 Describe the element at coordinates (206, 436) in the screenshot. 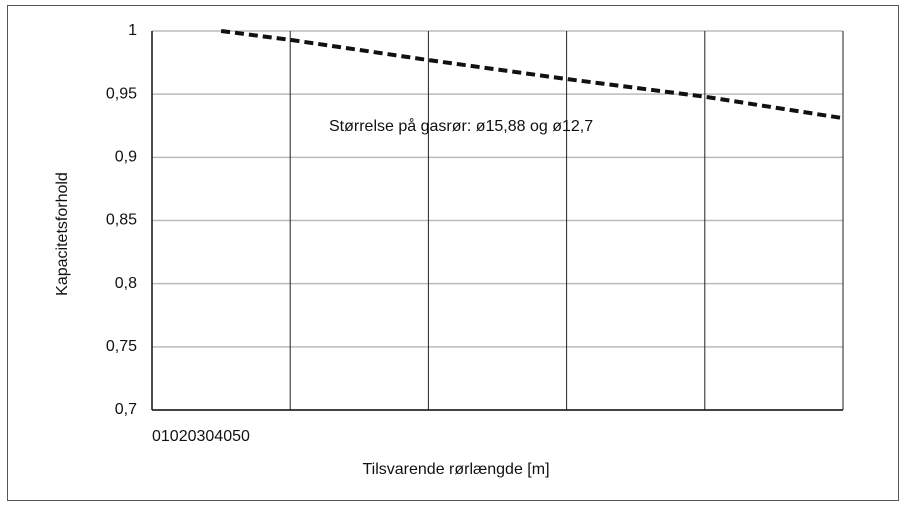

I see `x-tick-label: 30` at that location.